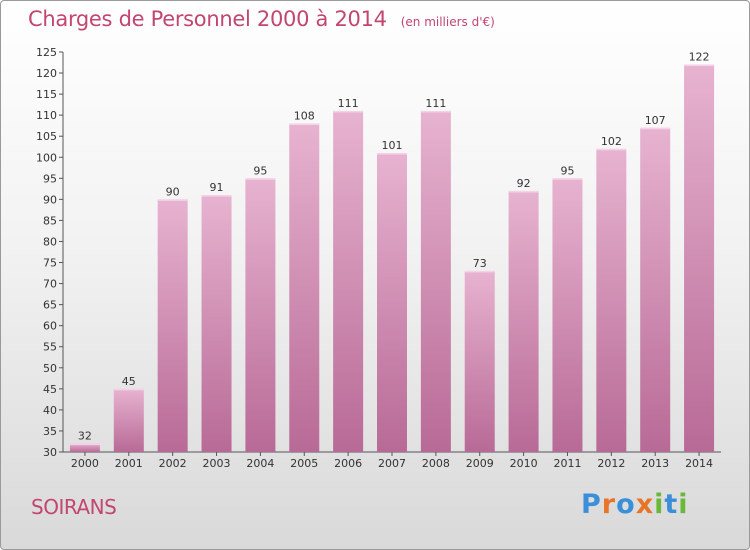  Describe the element at coordinates (173, 191) in the screenshot. I see `bar-value-label: 90` at that location.